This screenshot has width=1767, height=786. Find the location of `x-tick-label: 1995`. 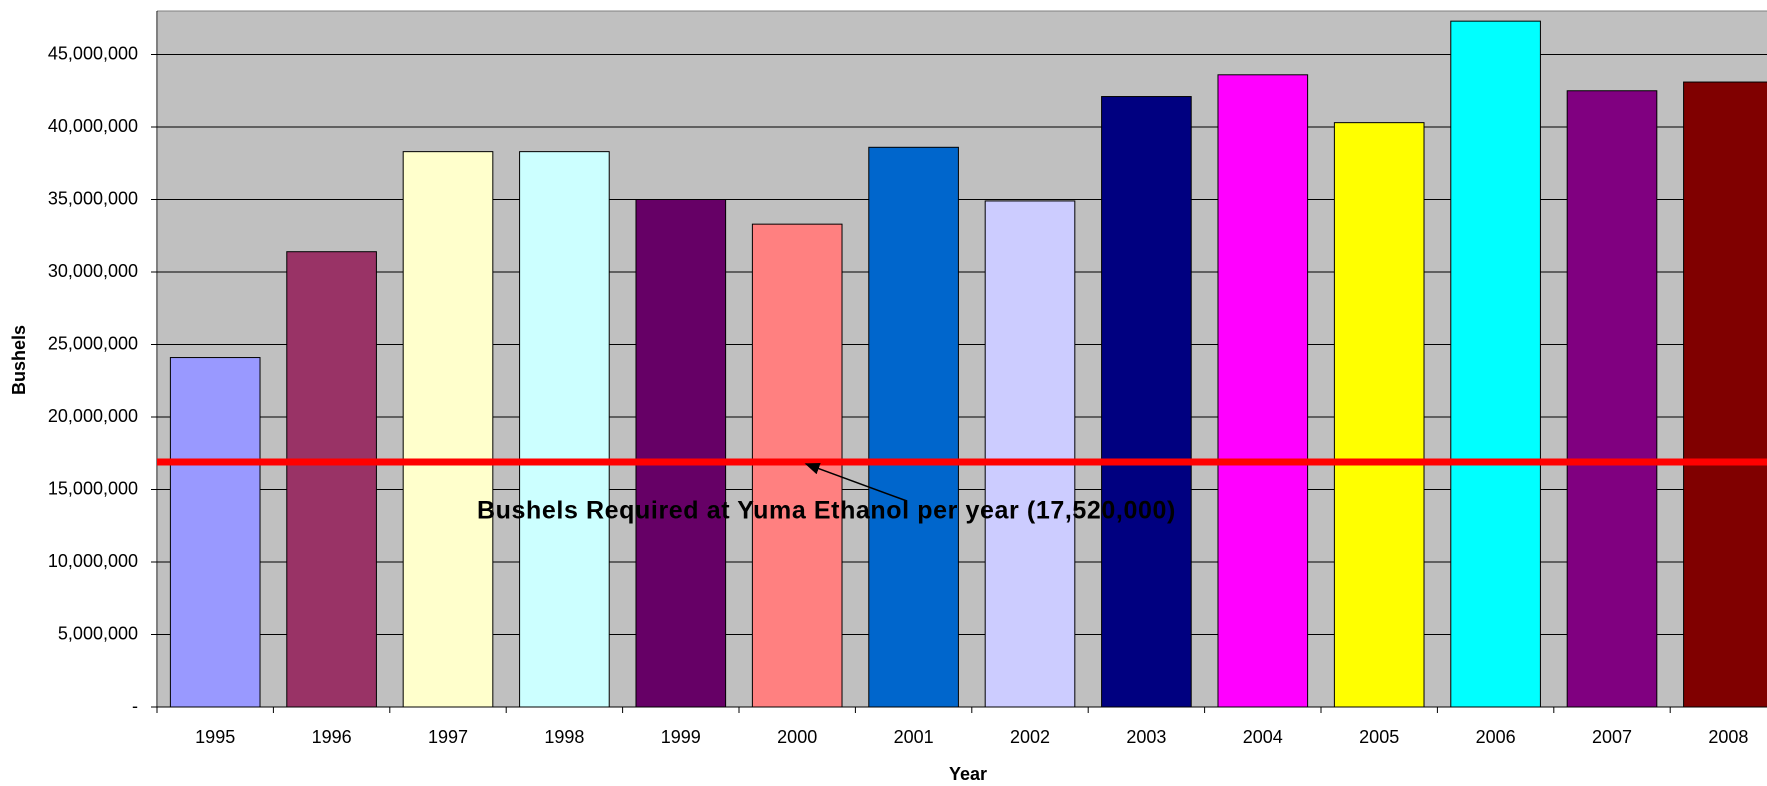

x-tick-label: 1995 is located at coordinates (215, 737).